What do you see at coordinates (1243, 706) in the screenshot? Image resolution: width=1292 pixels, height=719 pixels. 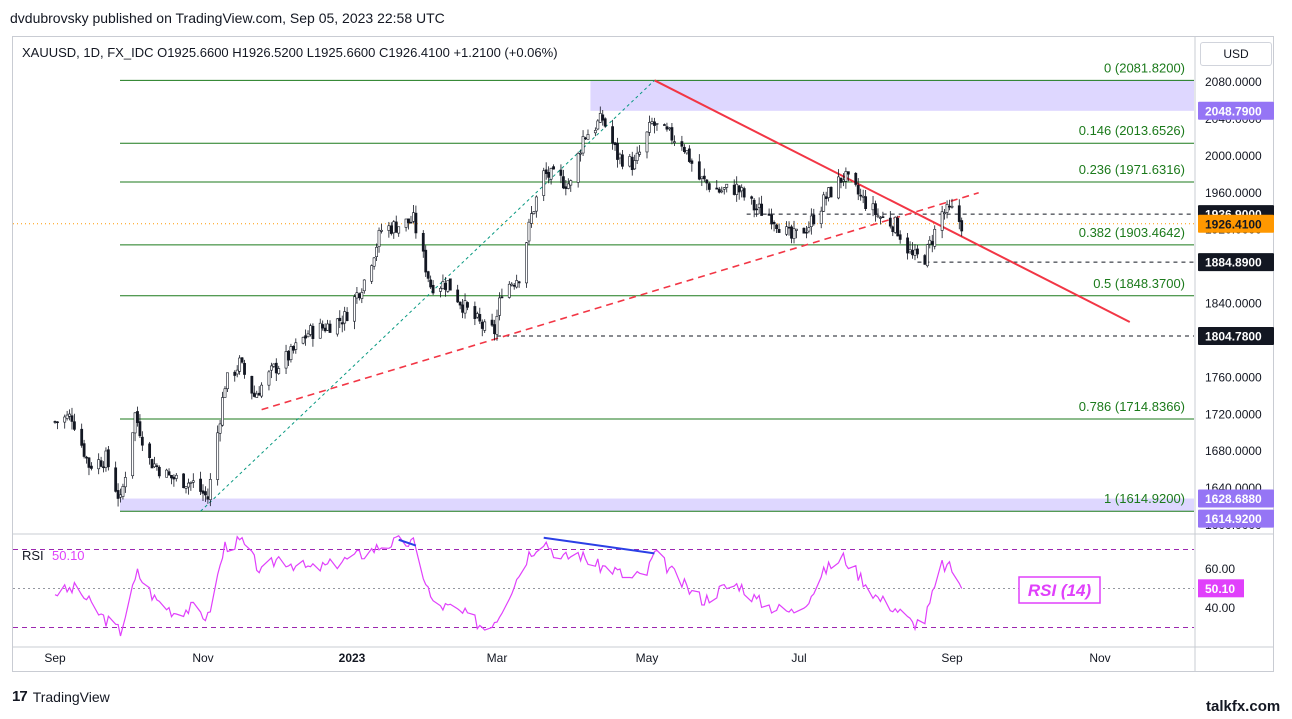 I see `talkfx-watermark: talkfx.com` at bounding box center [1243, 706].